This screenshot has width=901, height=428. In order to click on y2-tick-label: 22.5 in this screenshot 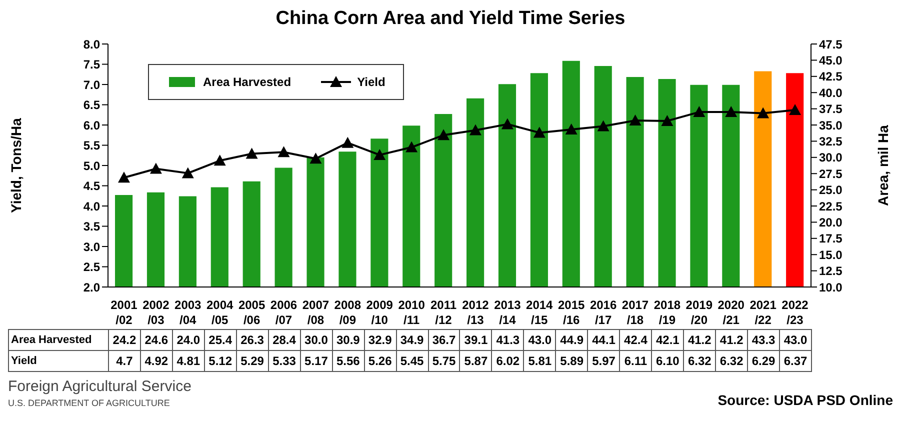, I will do `click(831, 206)`.